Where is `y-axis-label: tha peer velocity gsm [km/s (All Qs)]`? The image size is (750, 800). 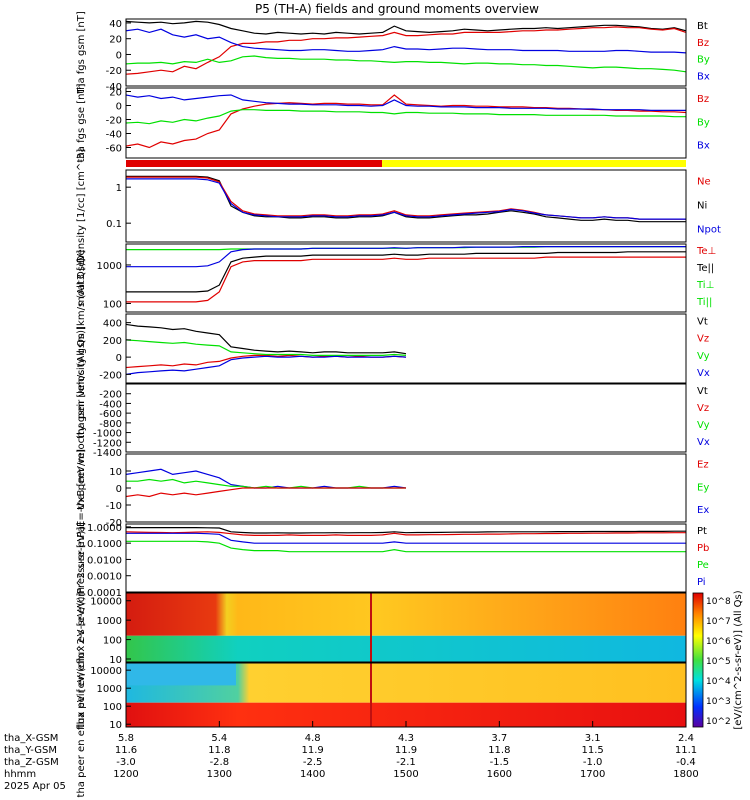 y-axis-label: tha peer velocity gsm [km/s (All Qs)] is located at coordinates (81, 418).